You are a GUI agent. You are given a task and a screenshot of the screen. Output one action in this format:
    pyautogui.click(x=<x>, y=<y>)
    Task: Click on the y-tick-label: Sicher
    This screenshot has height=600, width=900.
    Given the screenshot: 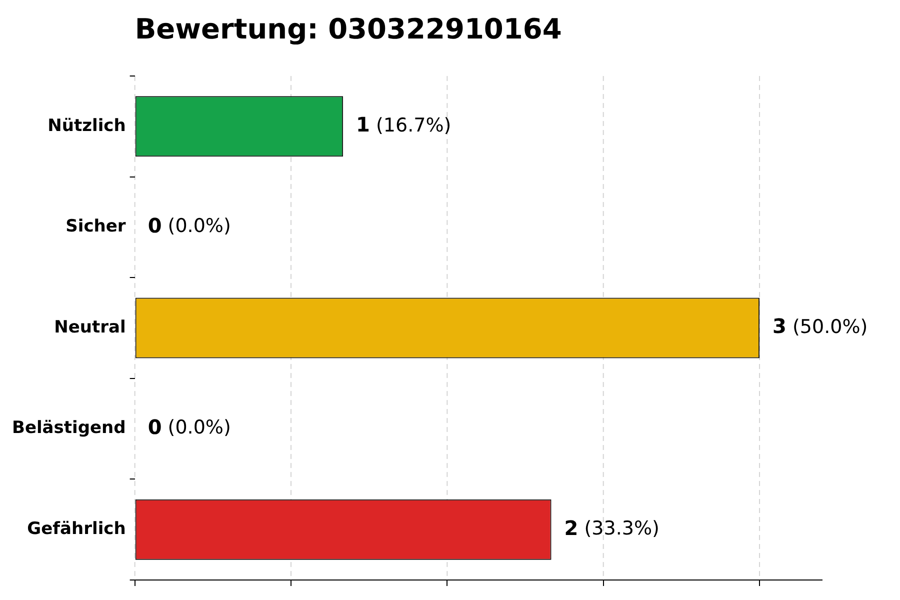 What is the action you would take?
    pyautogui.click(x=96, y=226)
    